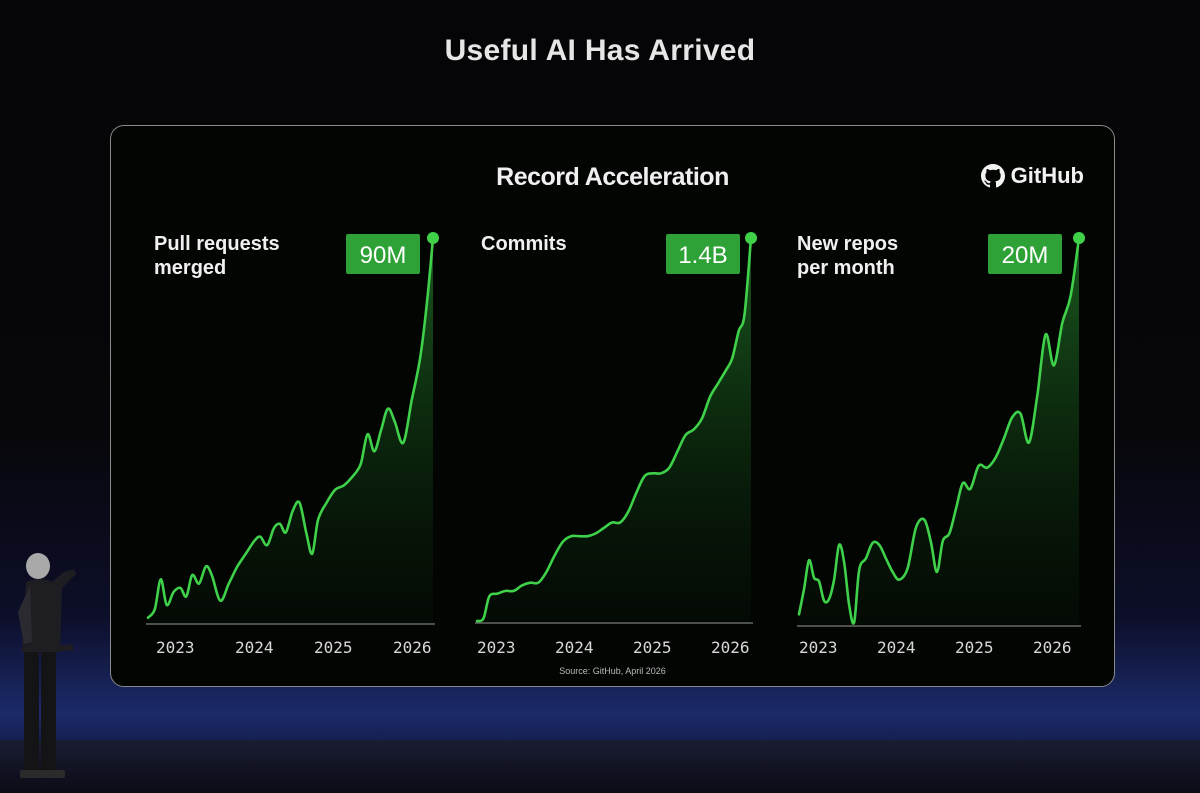  I want to click on metric-label: Commits, so click(524, 244).